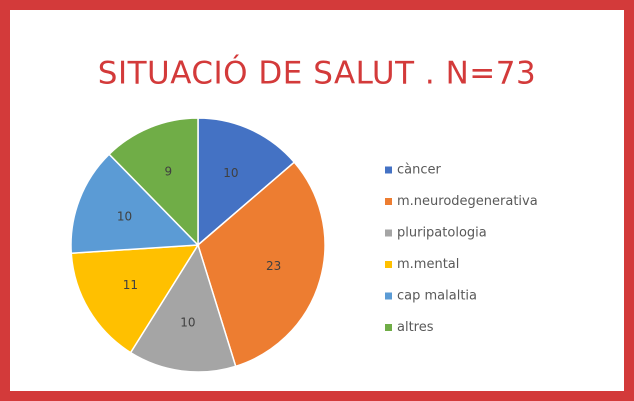  Describe the element at coordinates (273, 266) in the screenshot. I see `data-label: 23` at that location.